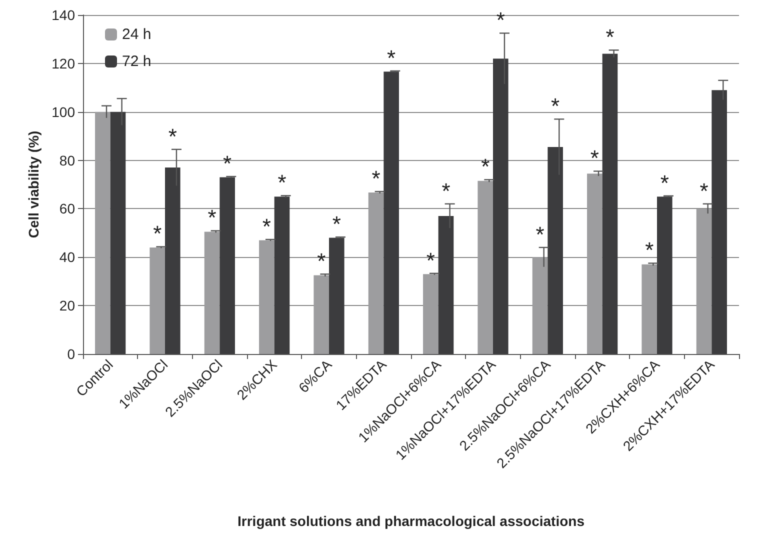 The image size is (759, 542). What do you see at coordinates (34, 184) in the screenshot?
I see `y-axis-title: Cell viability (%)` at bounding box center [34, 184].